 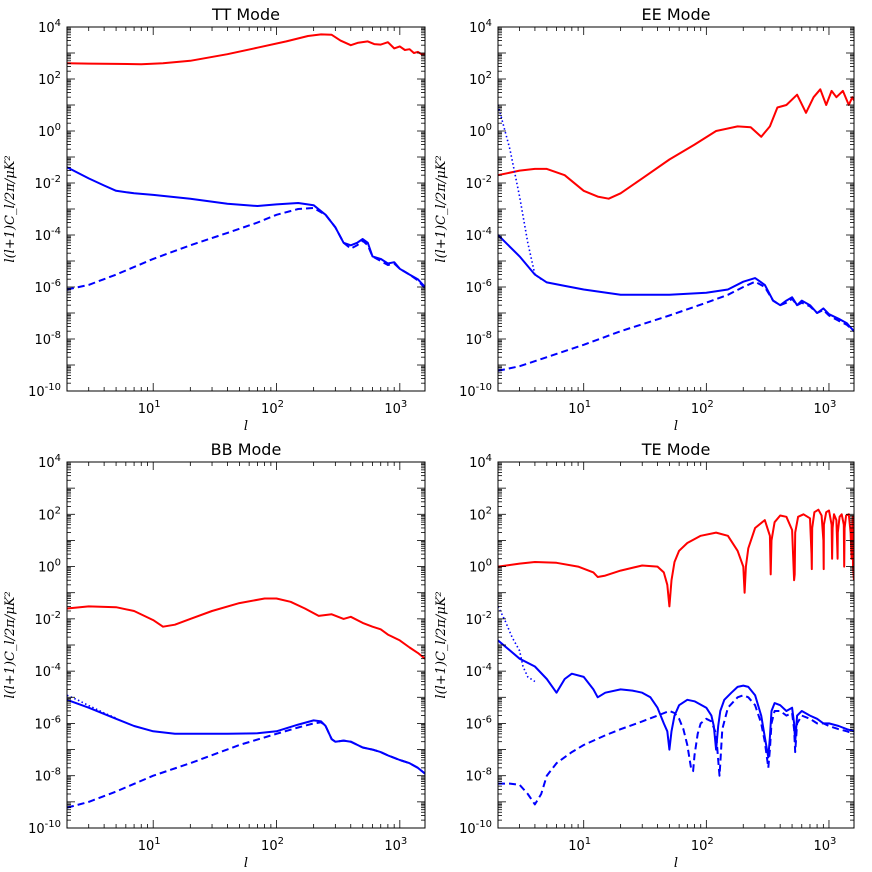 What do you see at coordinates (245, 14) in the screenshot?
I see `chart-title: TT Mode` at bounding box center [245, 14].